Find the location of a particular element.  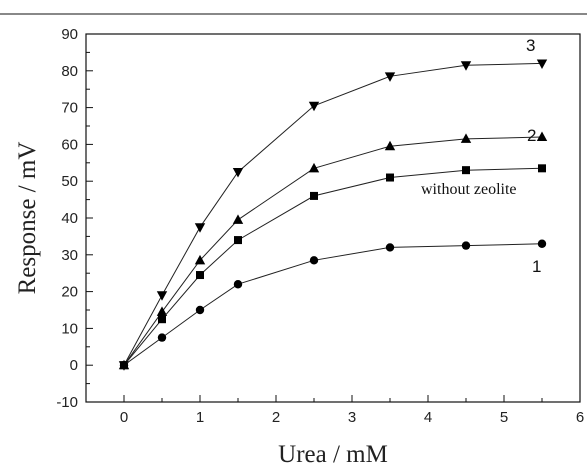

x-tick-label: 6 is located at coordinates (580, 417).